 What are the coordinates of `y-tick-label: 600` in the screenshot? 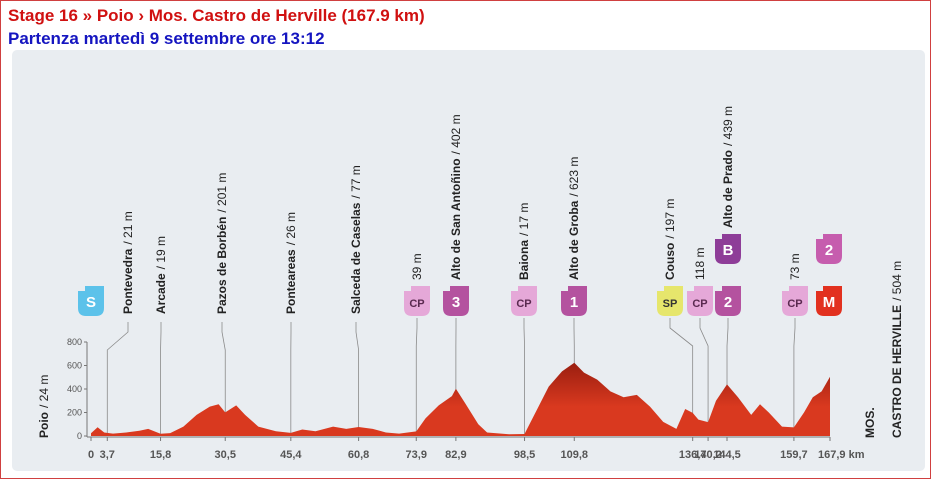 It's located at (74, 366).